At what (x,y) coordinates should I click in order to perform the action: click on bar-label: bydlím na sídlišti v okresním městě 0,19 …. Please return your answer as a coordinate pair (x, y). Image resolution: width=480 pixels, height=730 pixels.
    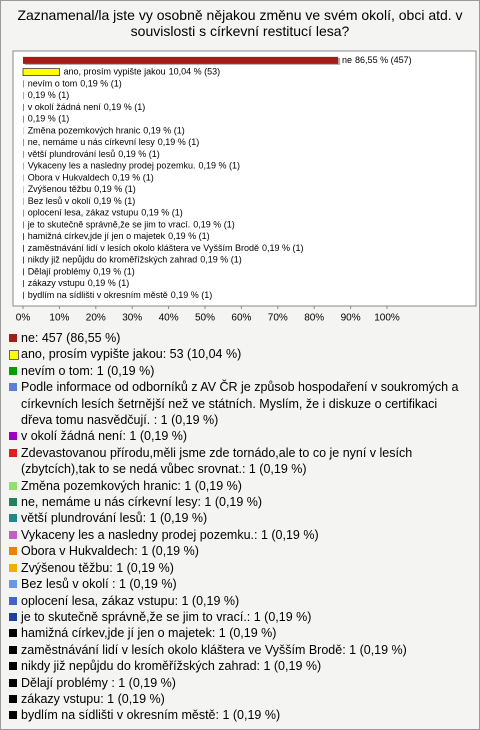
    Looking at the image, I should click on (120, 295).